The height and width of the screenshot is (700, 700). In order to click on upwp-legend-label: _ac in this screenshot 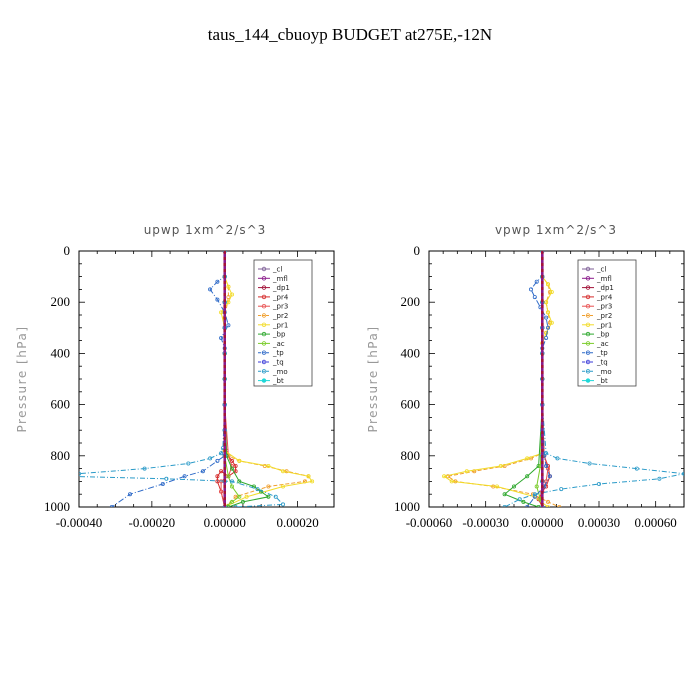, I will do `click(278, 344)`.